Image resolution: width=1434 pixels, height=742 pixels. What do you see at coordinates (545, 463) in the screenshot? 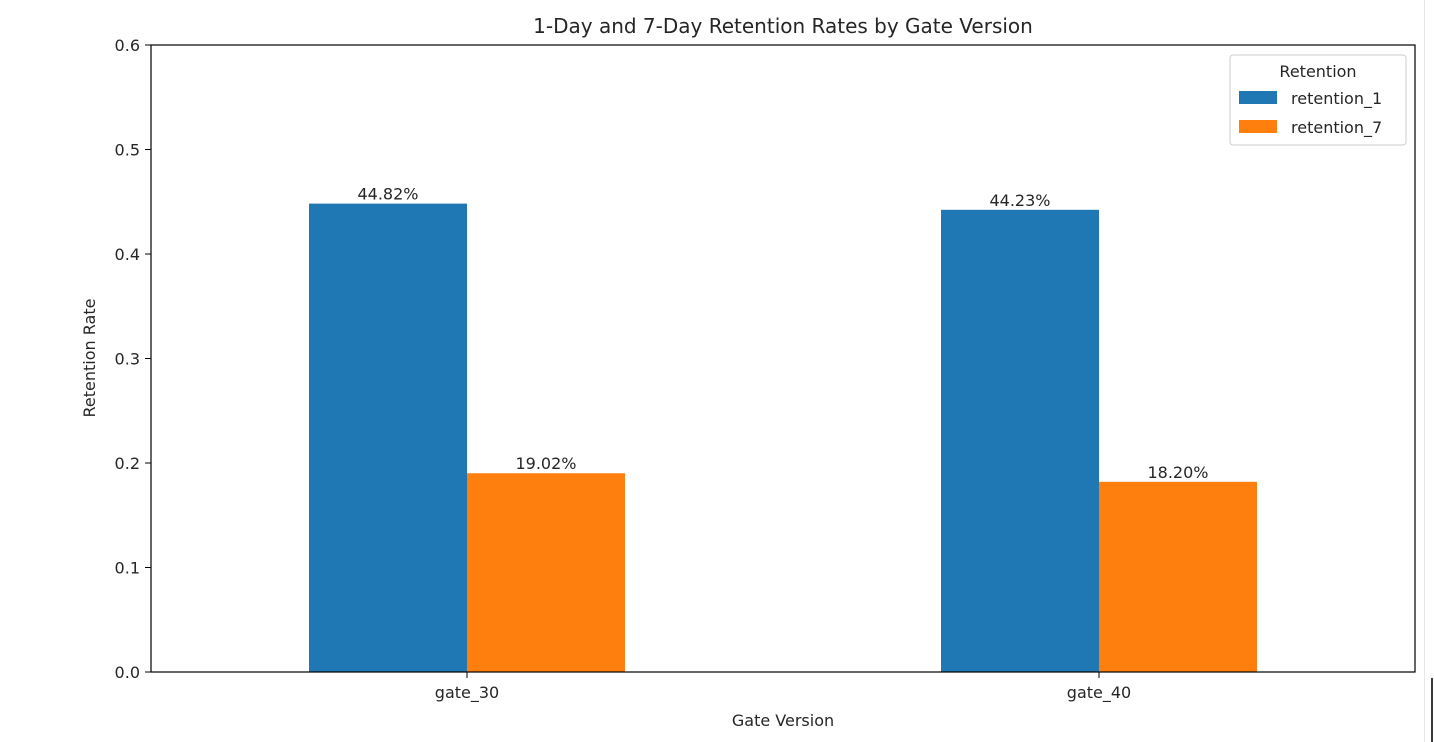
I see `bar-label-retention-7-gate-30: 19.02%` at bounding box center [545, 463].